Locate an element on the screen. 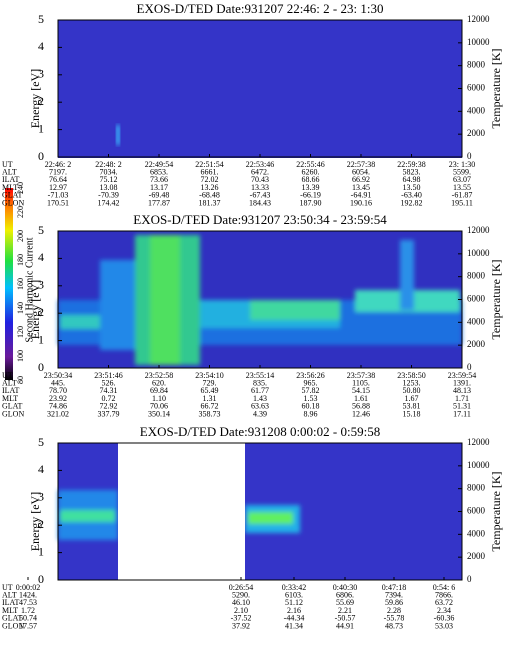 The width and height of the screenshot is (505, 649). orbit-value: 23:52:58 is located at coordinates (159, 375).